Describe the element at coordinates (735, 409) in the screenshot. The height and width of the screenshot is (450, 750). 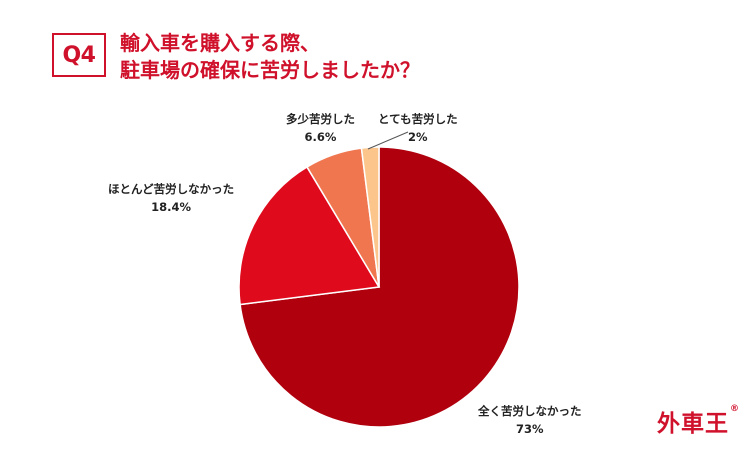
I see `registered-mark: ®` at that location.